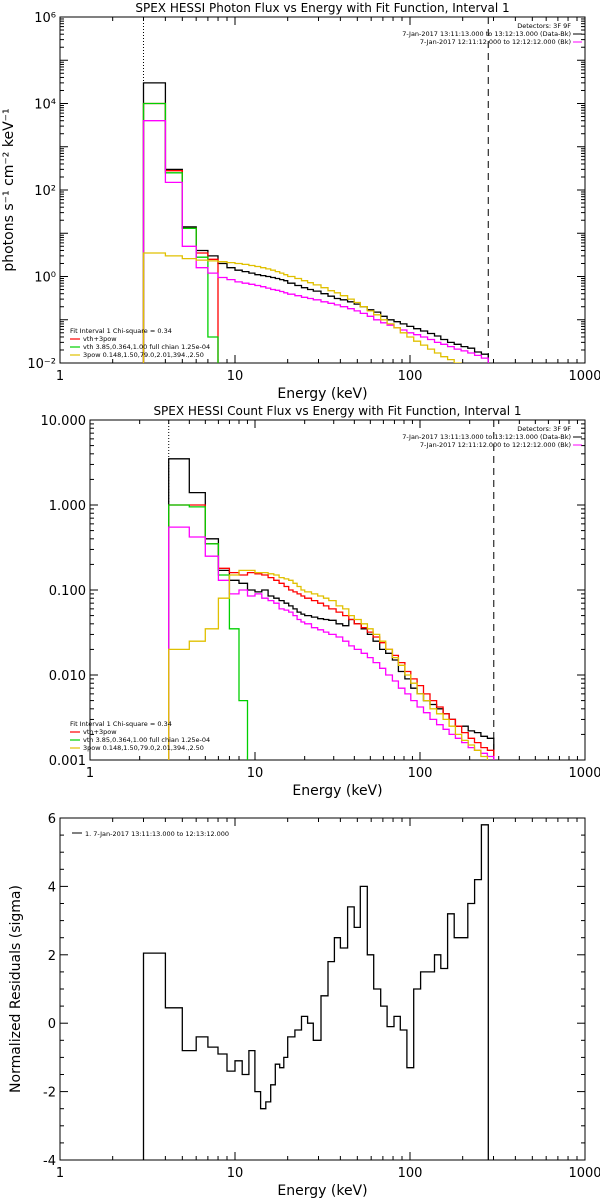  What do you see at coordinates (67, 676) in the screenshot?
I see `y-tick-label: 0.010` at bounding box center [67, 676].